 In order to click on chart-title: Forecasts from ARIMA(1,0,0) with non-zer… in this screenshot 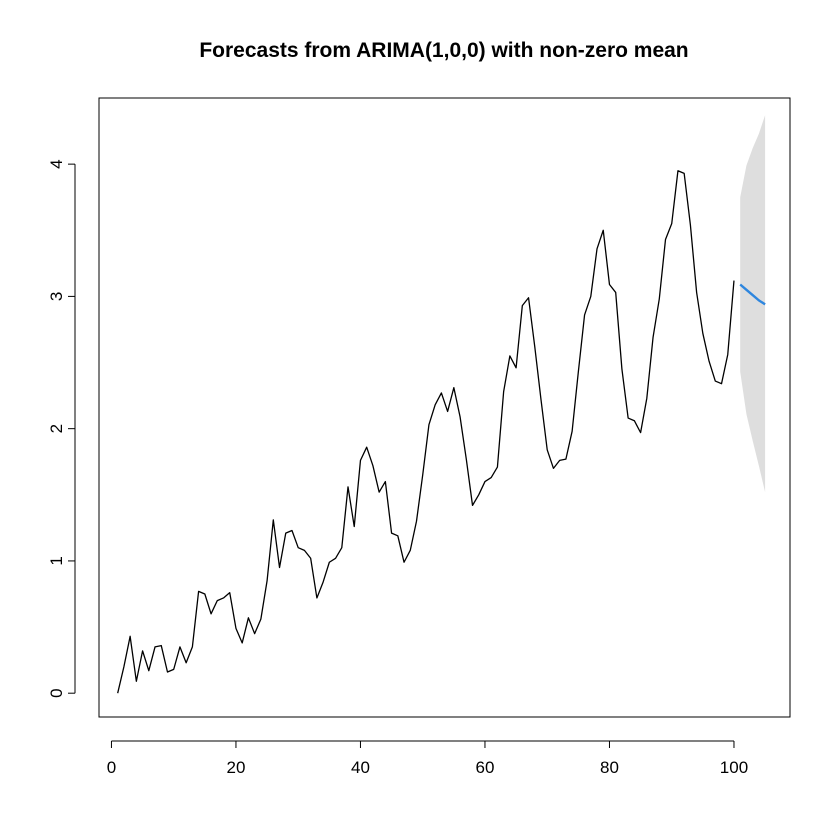, I will do `click(443, 50)`.